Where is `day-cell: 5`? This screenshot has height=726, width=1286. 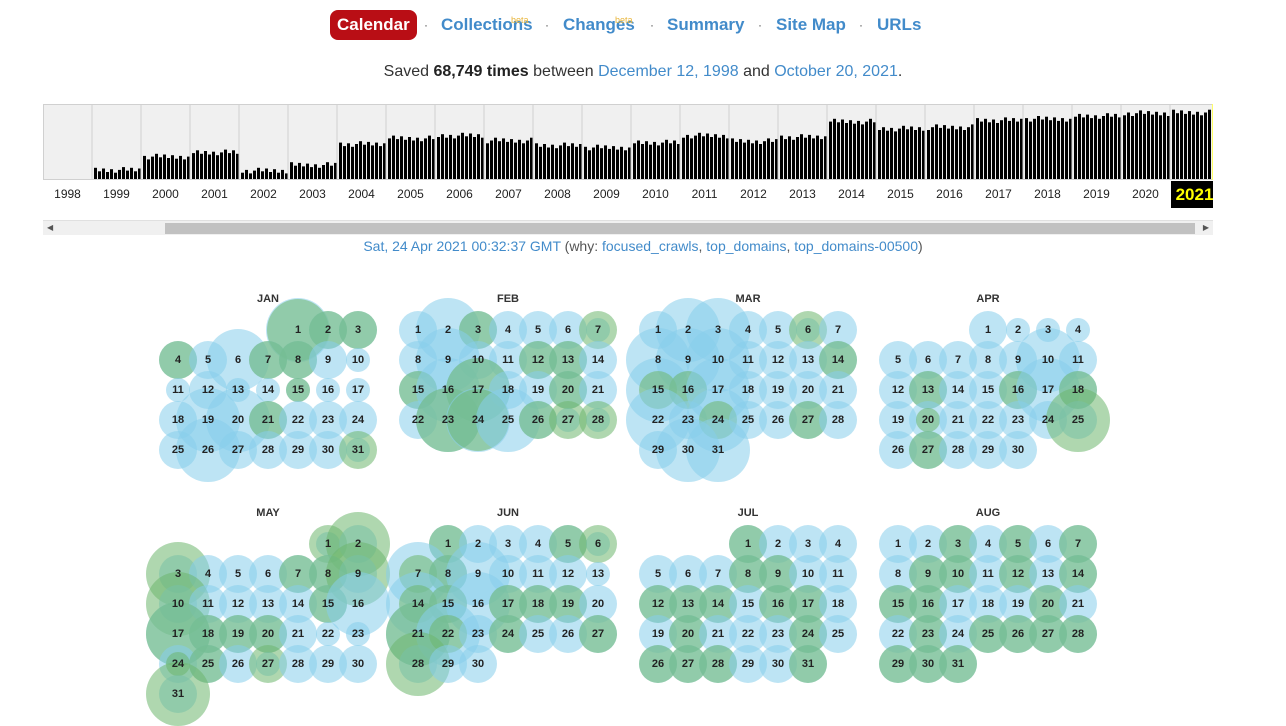 day-cell: 5 is located at coordinates (238, 574).